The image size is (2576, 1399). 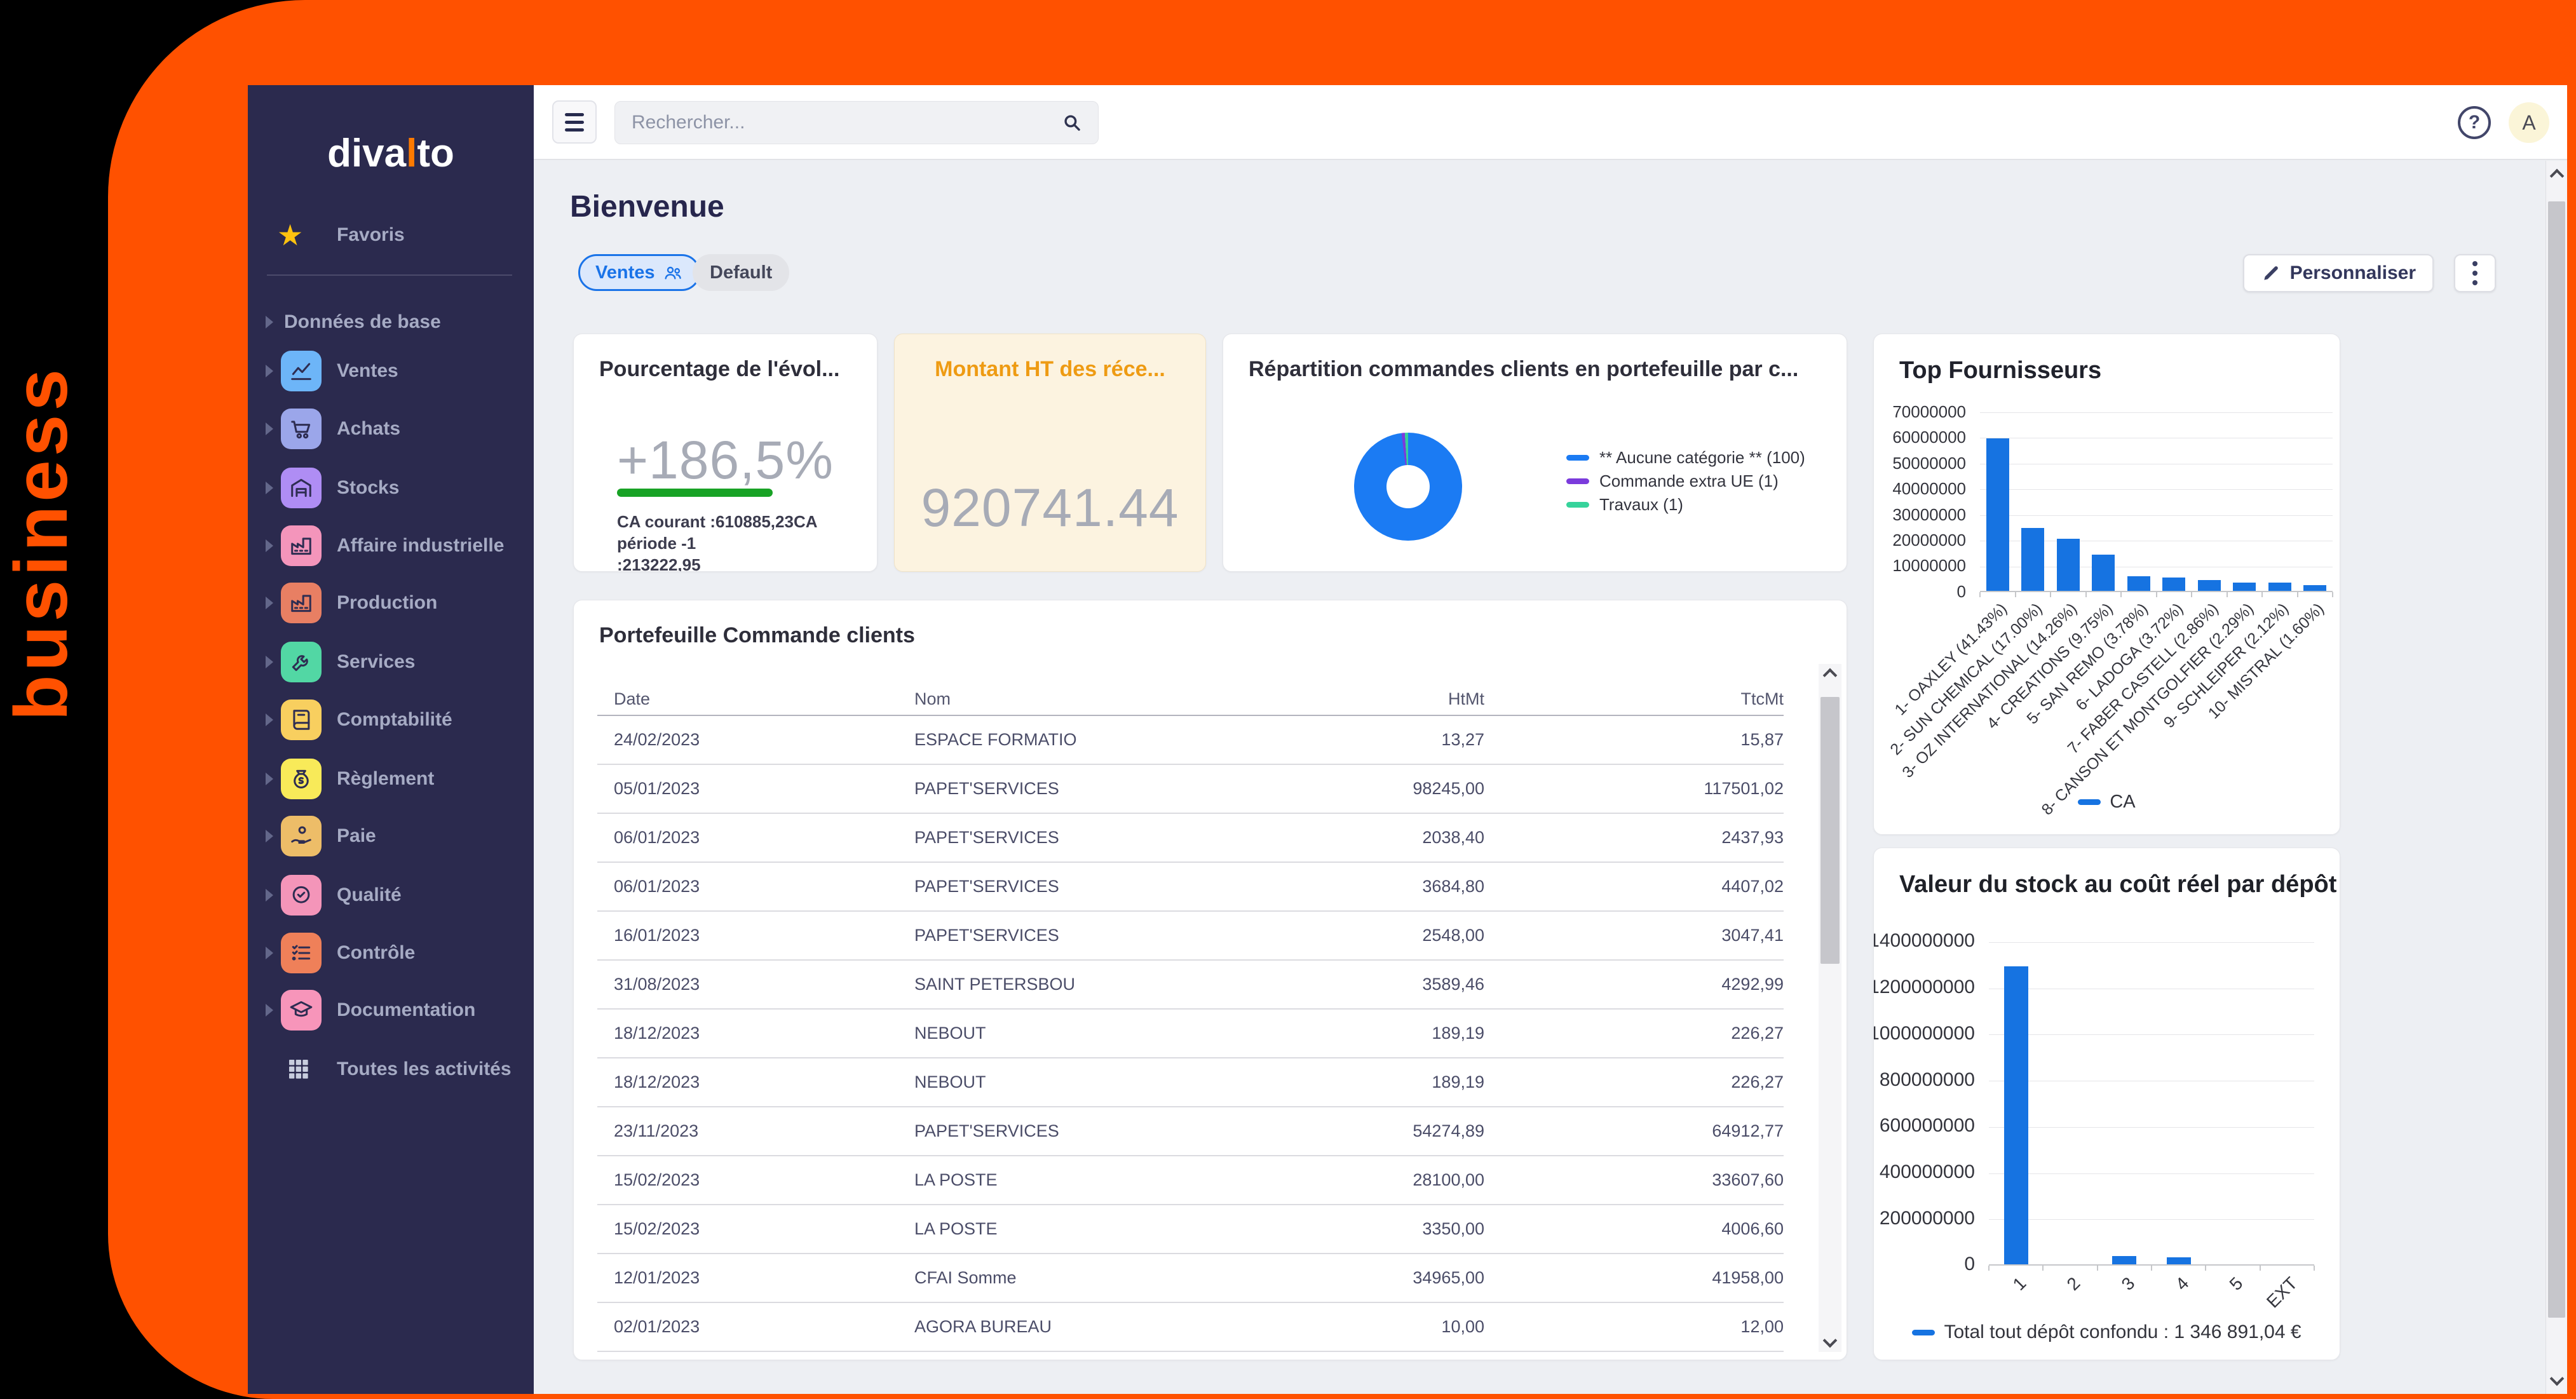 What do you see at coordinates (1830, 1008) in the screenshot?
I see `table-scrollbar` at bounding box center [1830, 1008].